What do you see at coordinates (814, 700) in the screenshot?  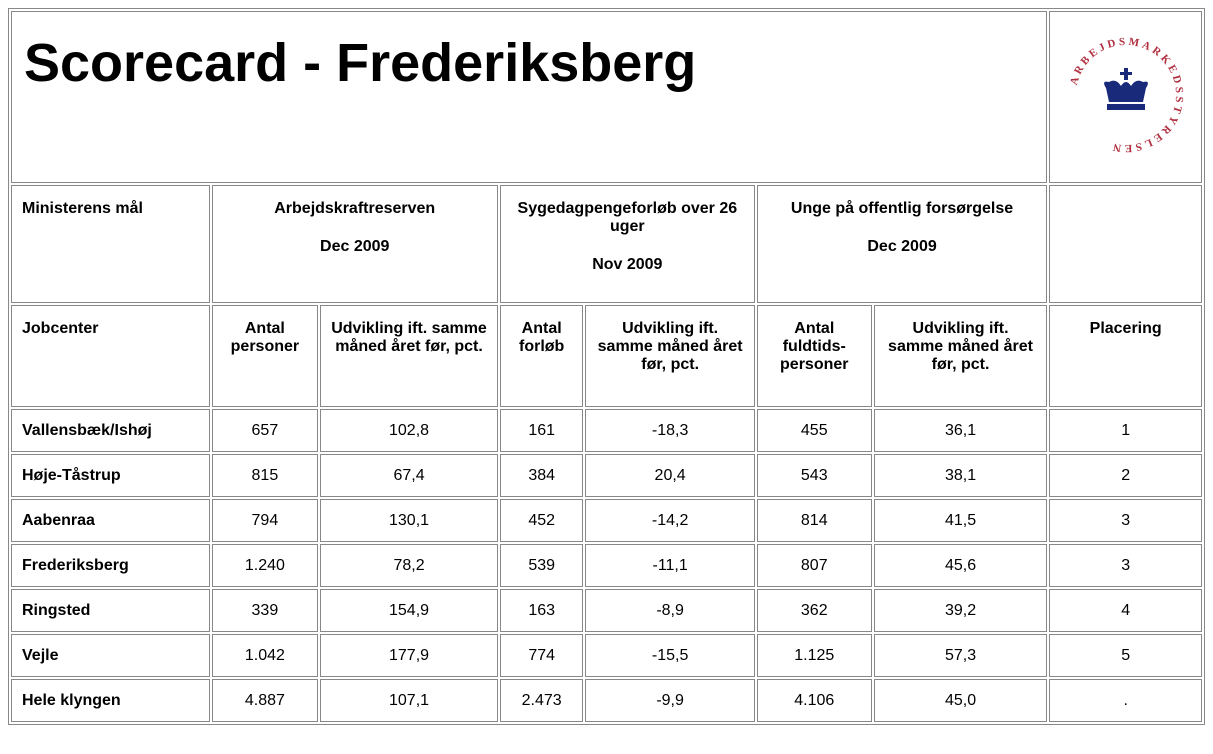 I see `cell: 4.106` at bounding box center [814, 700].